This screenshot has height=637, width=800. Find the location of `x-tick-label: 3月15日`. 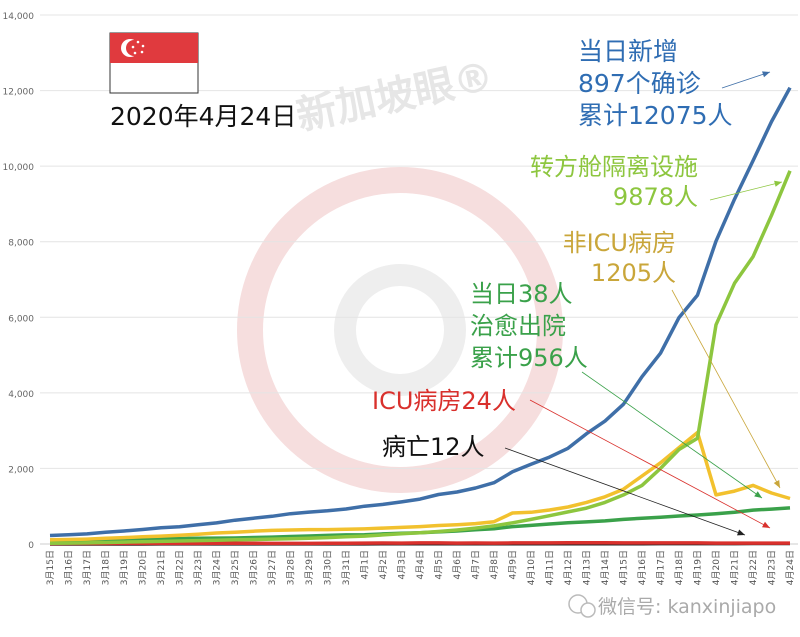

x-tick-label: 3月15日 is located at coordinates (50, 567).